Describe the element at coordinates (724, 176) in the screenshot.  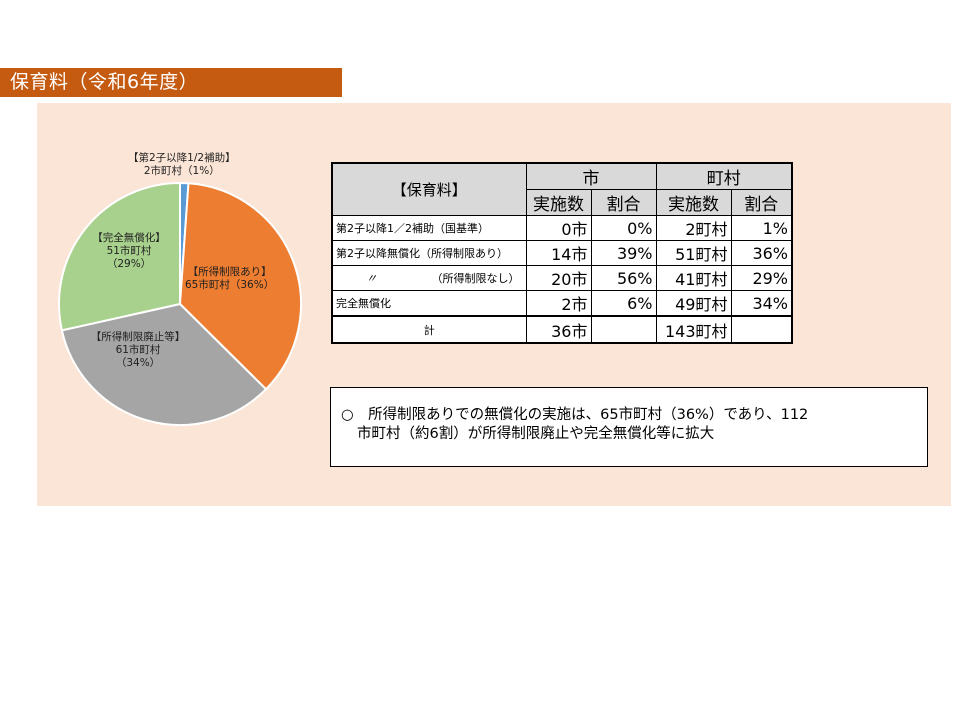
I see `table-group-header-town: 町村` at that location.